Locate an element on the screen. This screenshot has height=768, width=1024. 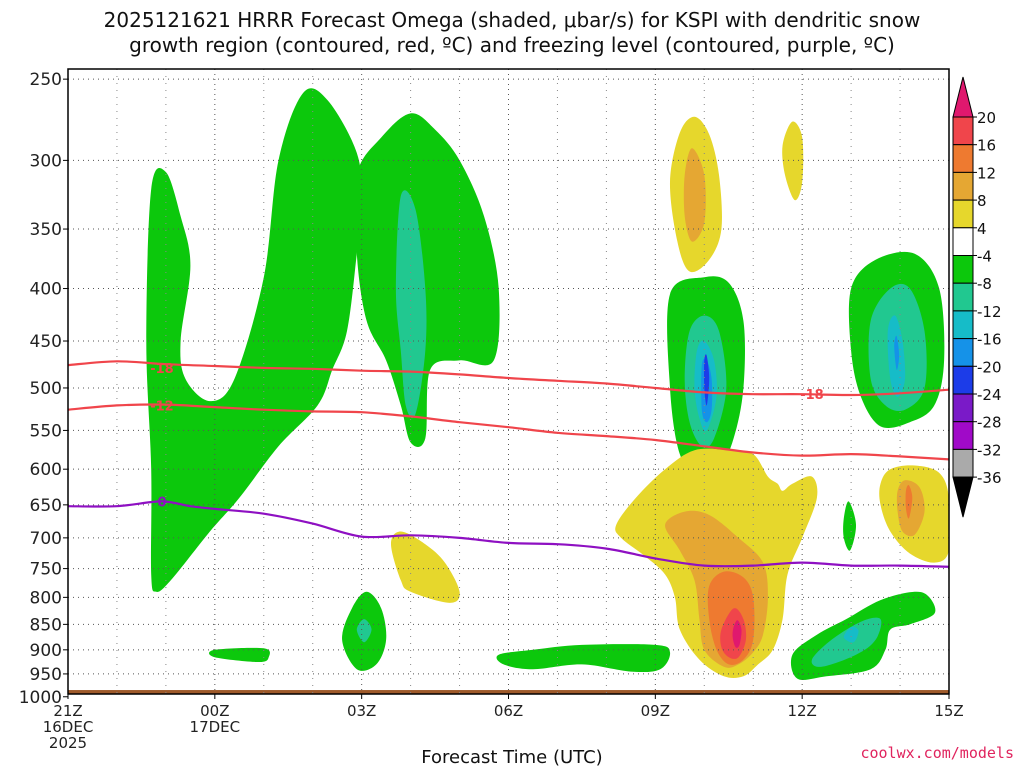
omega-region-sink-upper-east is located at coordinates (793, 161).